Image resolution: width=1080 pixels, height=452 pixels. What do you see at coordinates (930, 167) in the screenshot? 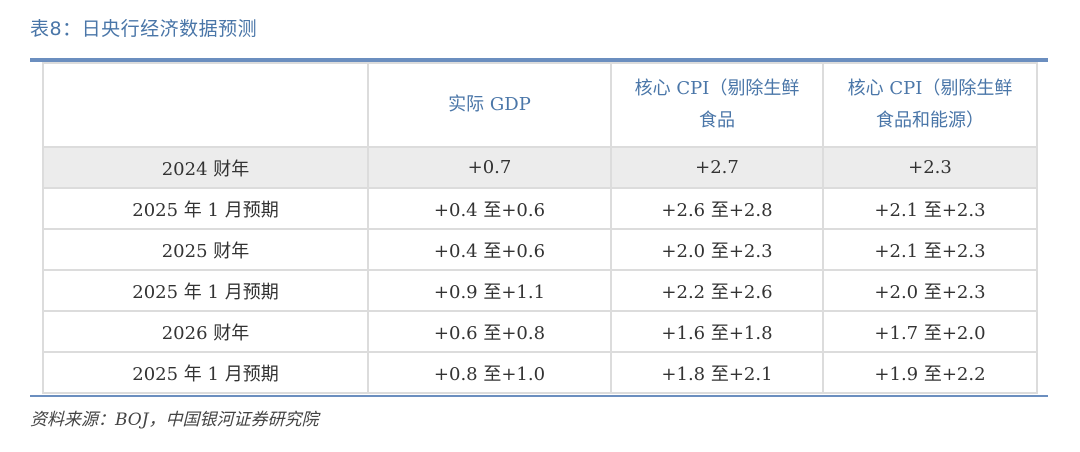
I see `core-core-cpi-cell: +2.3` at bounding box center [930, 167].